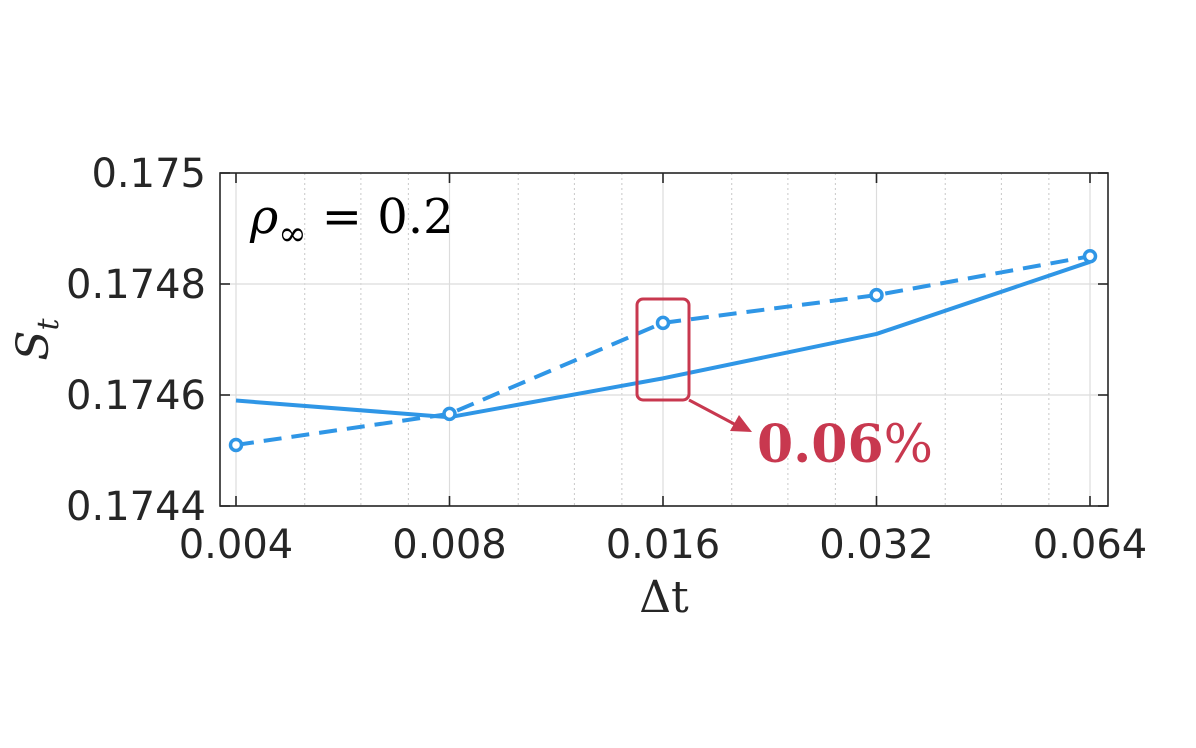 This screenshot has width=1196, height=748. I want to click on highlight-box, so click(663, 349).